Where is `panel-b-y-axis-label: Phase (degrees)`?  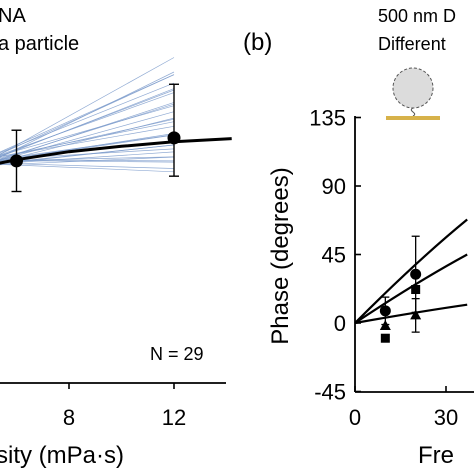
panel-b-y-axis-label: Phase (degrees) is located at coordinates (280, 255).